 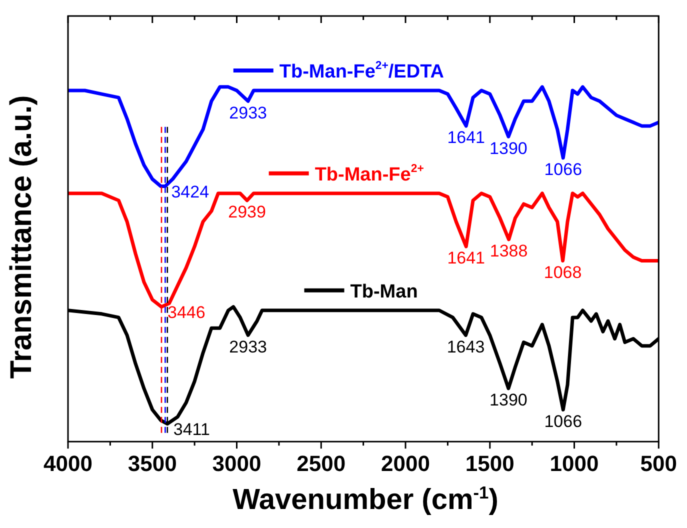 What do you see at coordinates (22, 237) in the screenshot?
I see `y-axis-title: Transmittance (a.u.)` at bounding box center [22, 237].